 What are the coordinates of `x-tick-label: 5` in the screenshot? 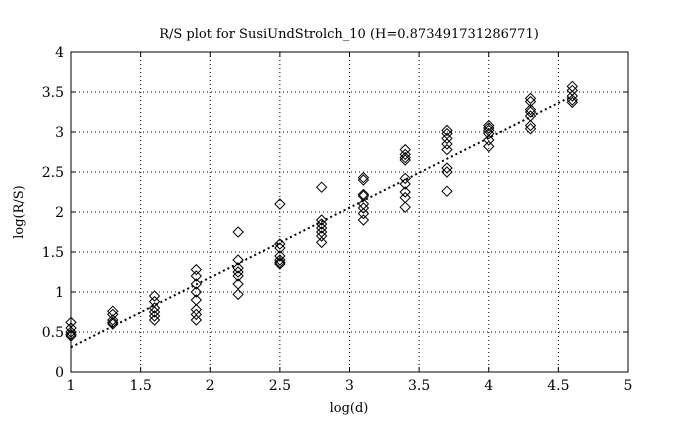 It's located at (628, 386).